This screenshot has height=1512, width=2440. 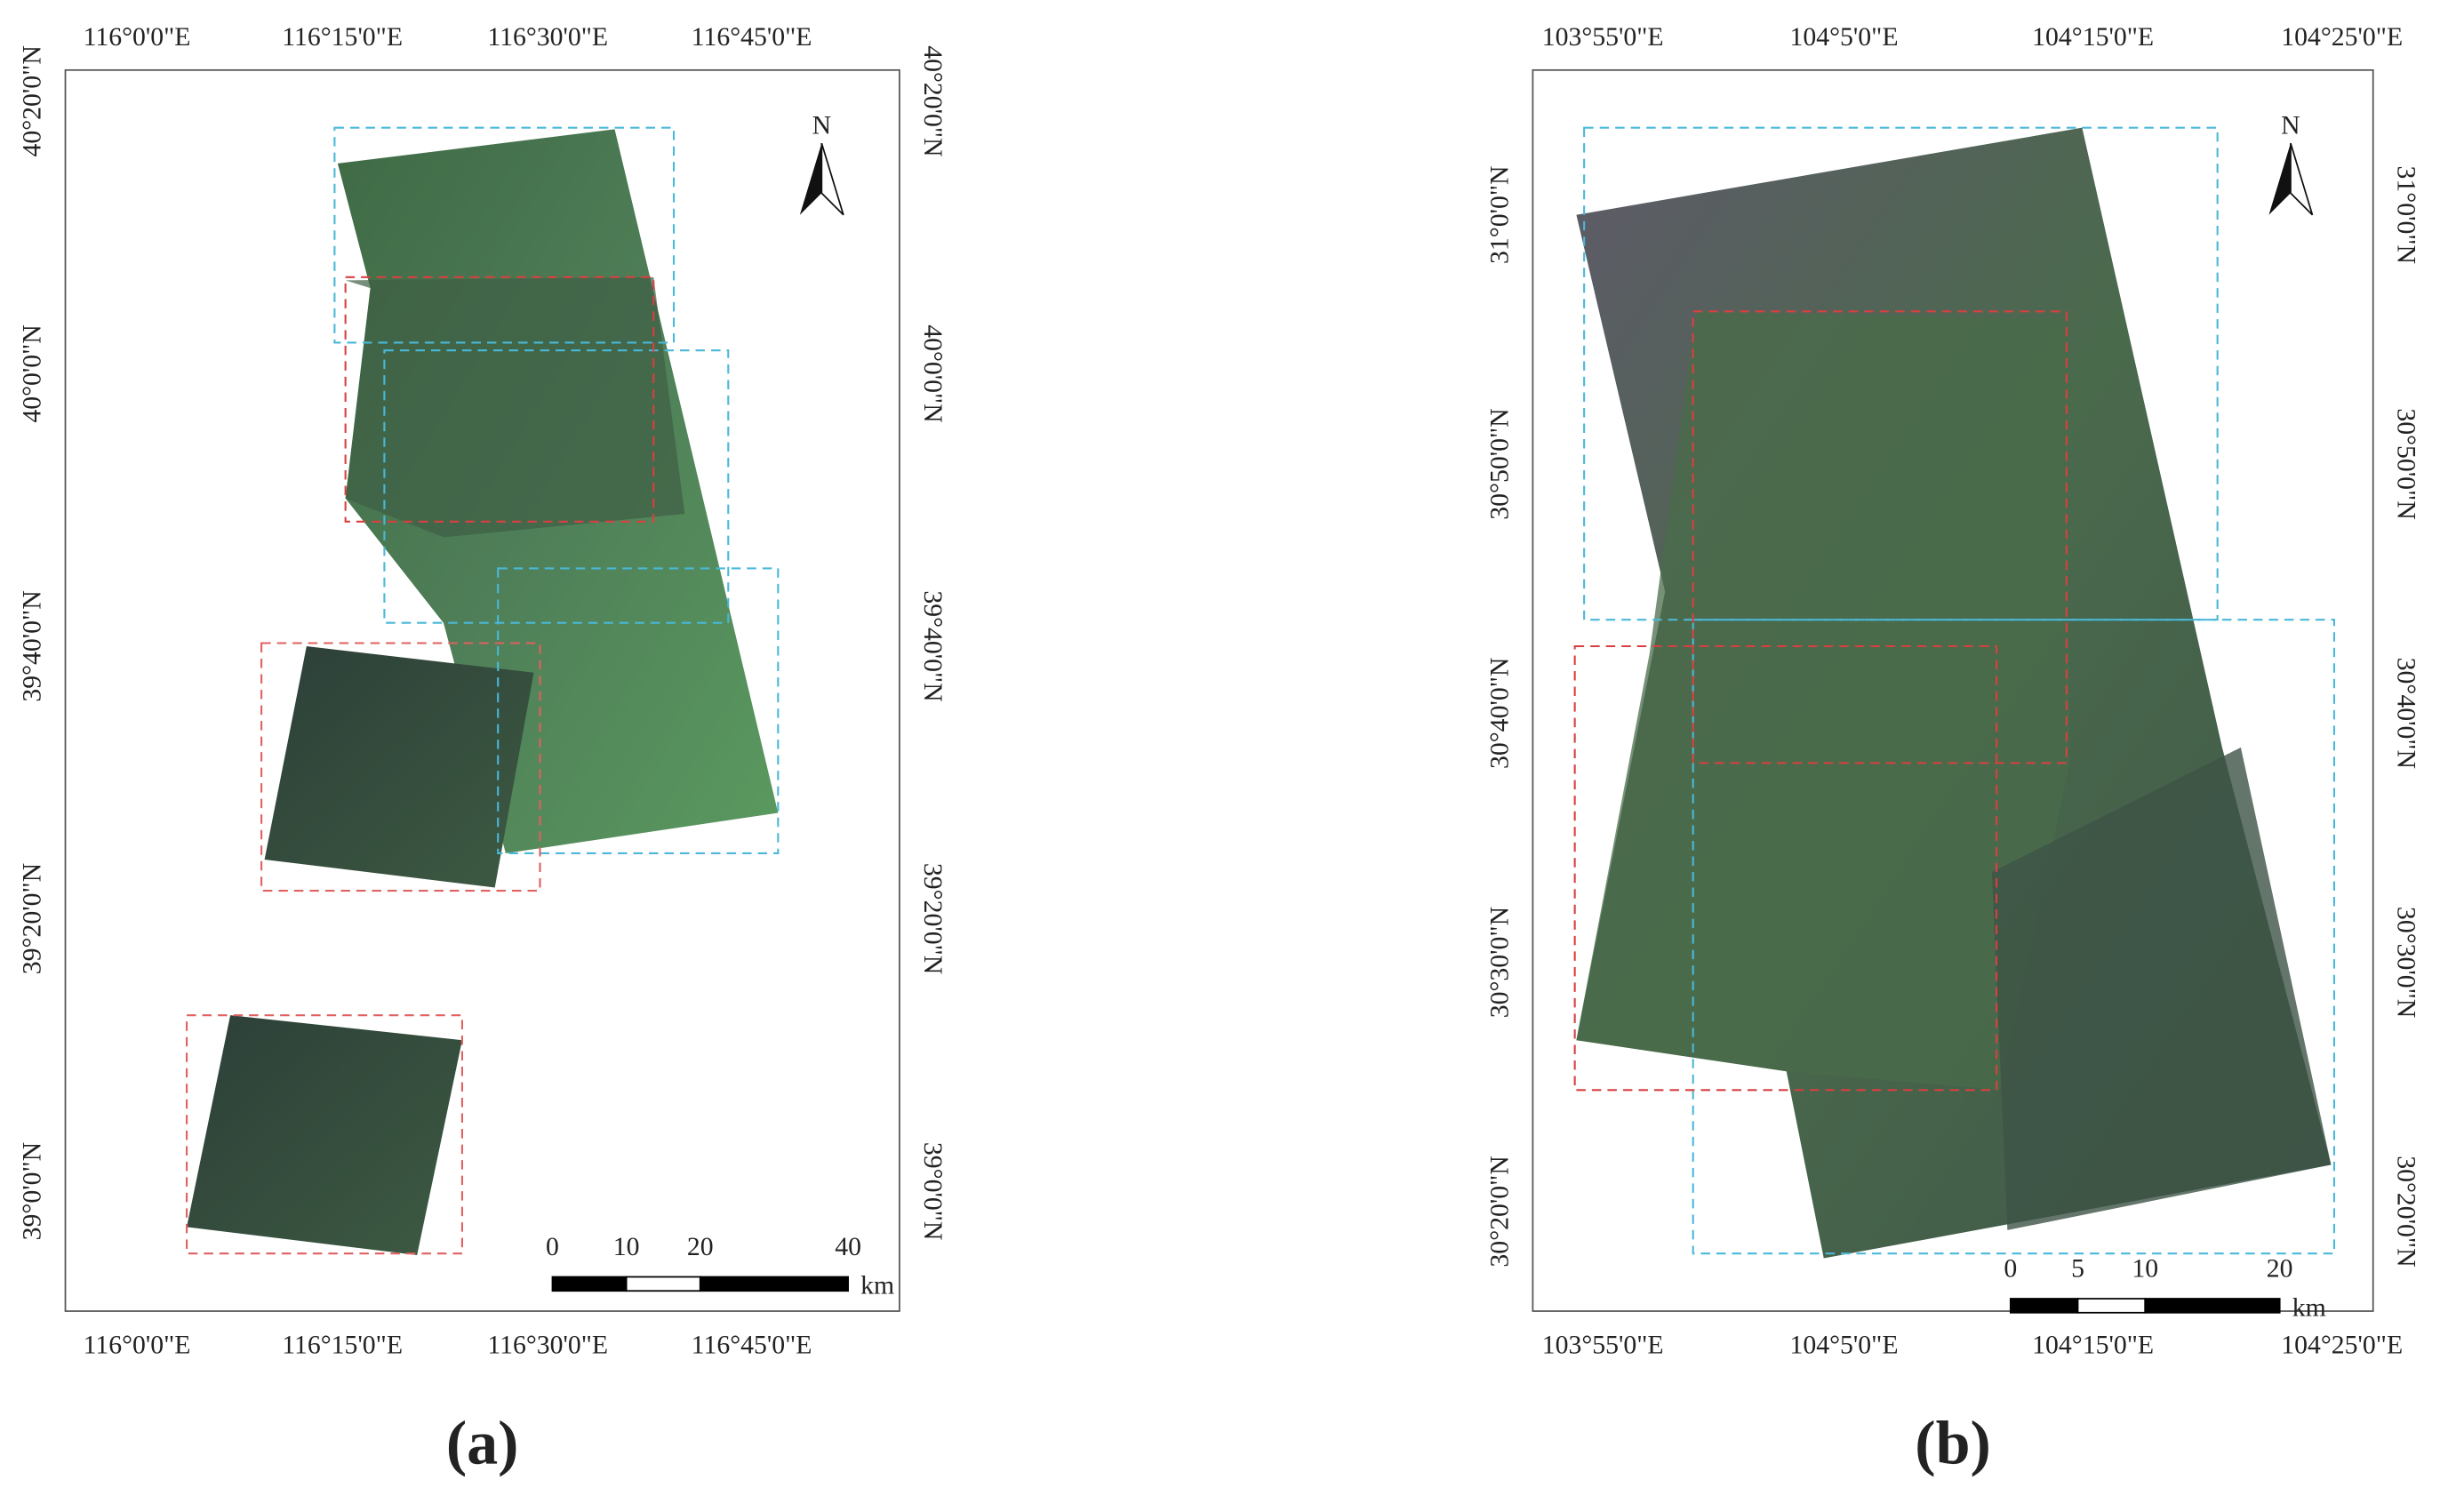 What do you see at coordinates (515, 407) in the screenshot?
I see `image-urban` at bounding box center [515, 407].